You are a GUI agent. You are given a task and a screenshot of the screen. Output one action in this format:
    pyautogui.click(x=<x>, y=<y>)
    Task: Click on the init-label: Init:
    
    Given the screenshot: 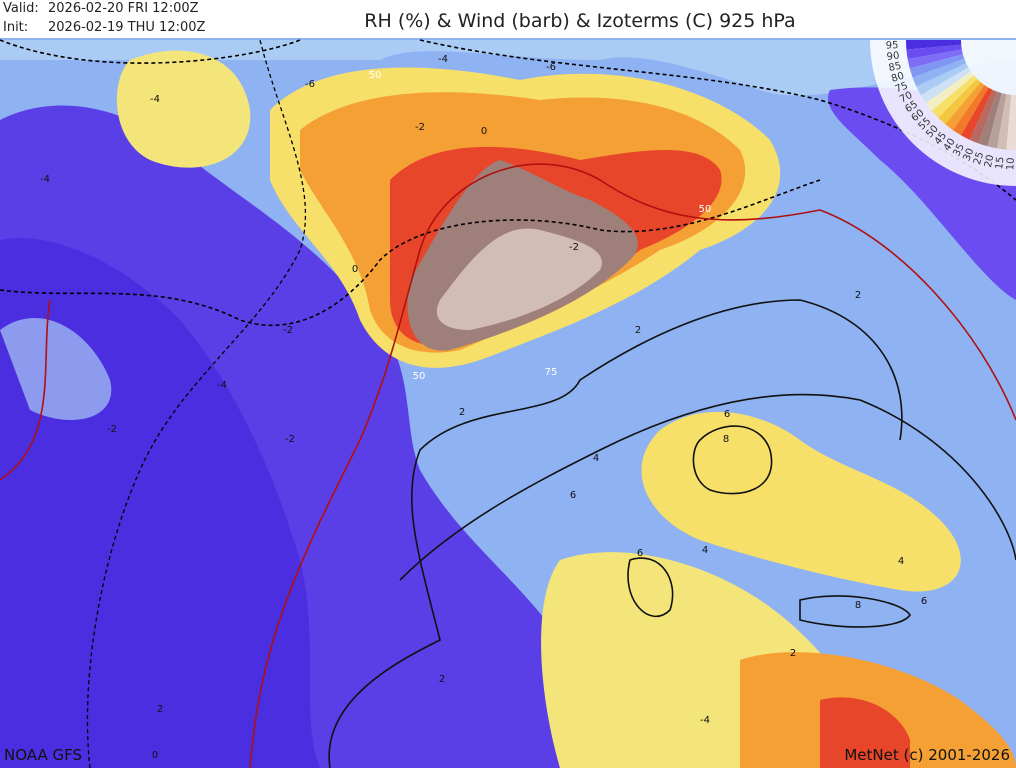 What is the action you would take?
    pyautogui.click(x=15, y=27)
    